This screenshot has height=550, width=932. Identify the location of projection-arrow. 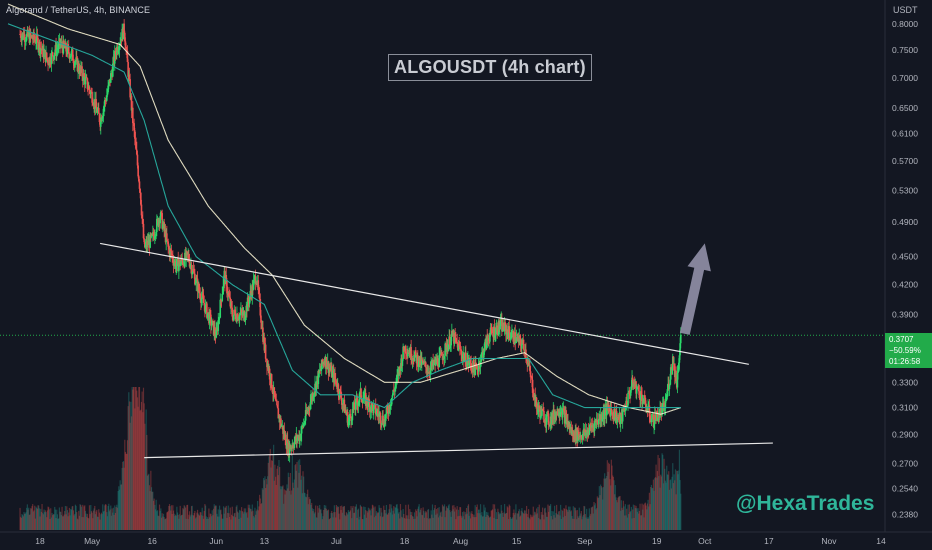
(695, 289).